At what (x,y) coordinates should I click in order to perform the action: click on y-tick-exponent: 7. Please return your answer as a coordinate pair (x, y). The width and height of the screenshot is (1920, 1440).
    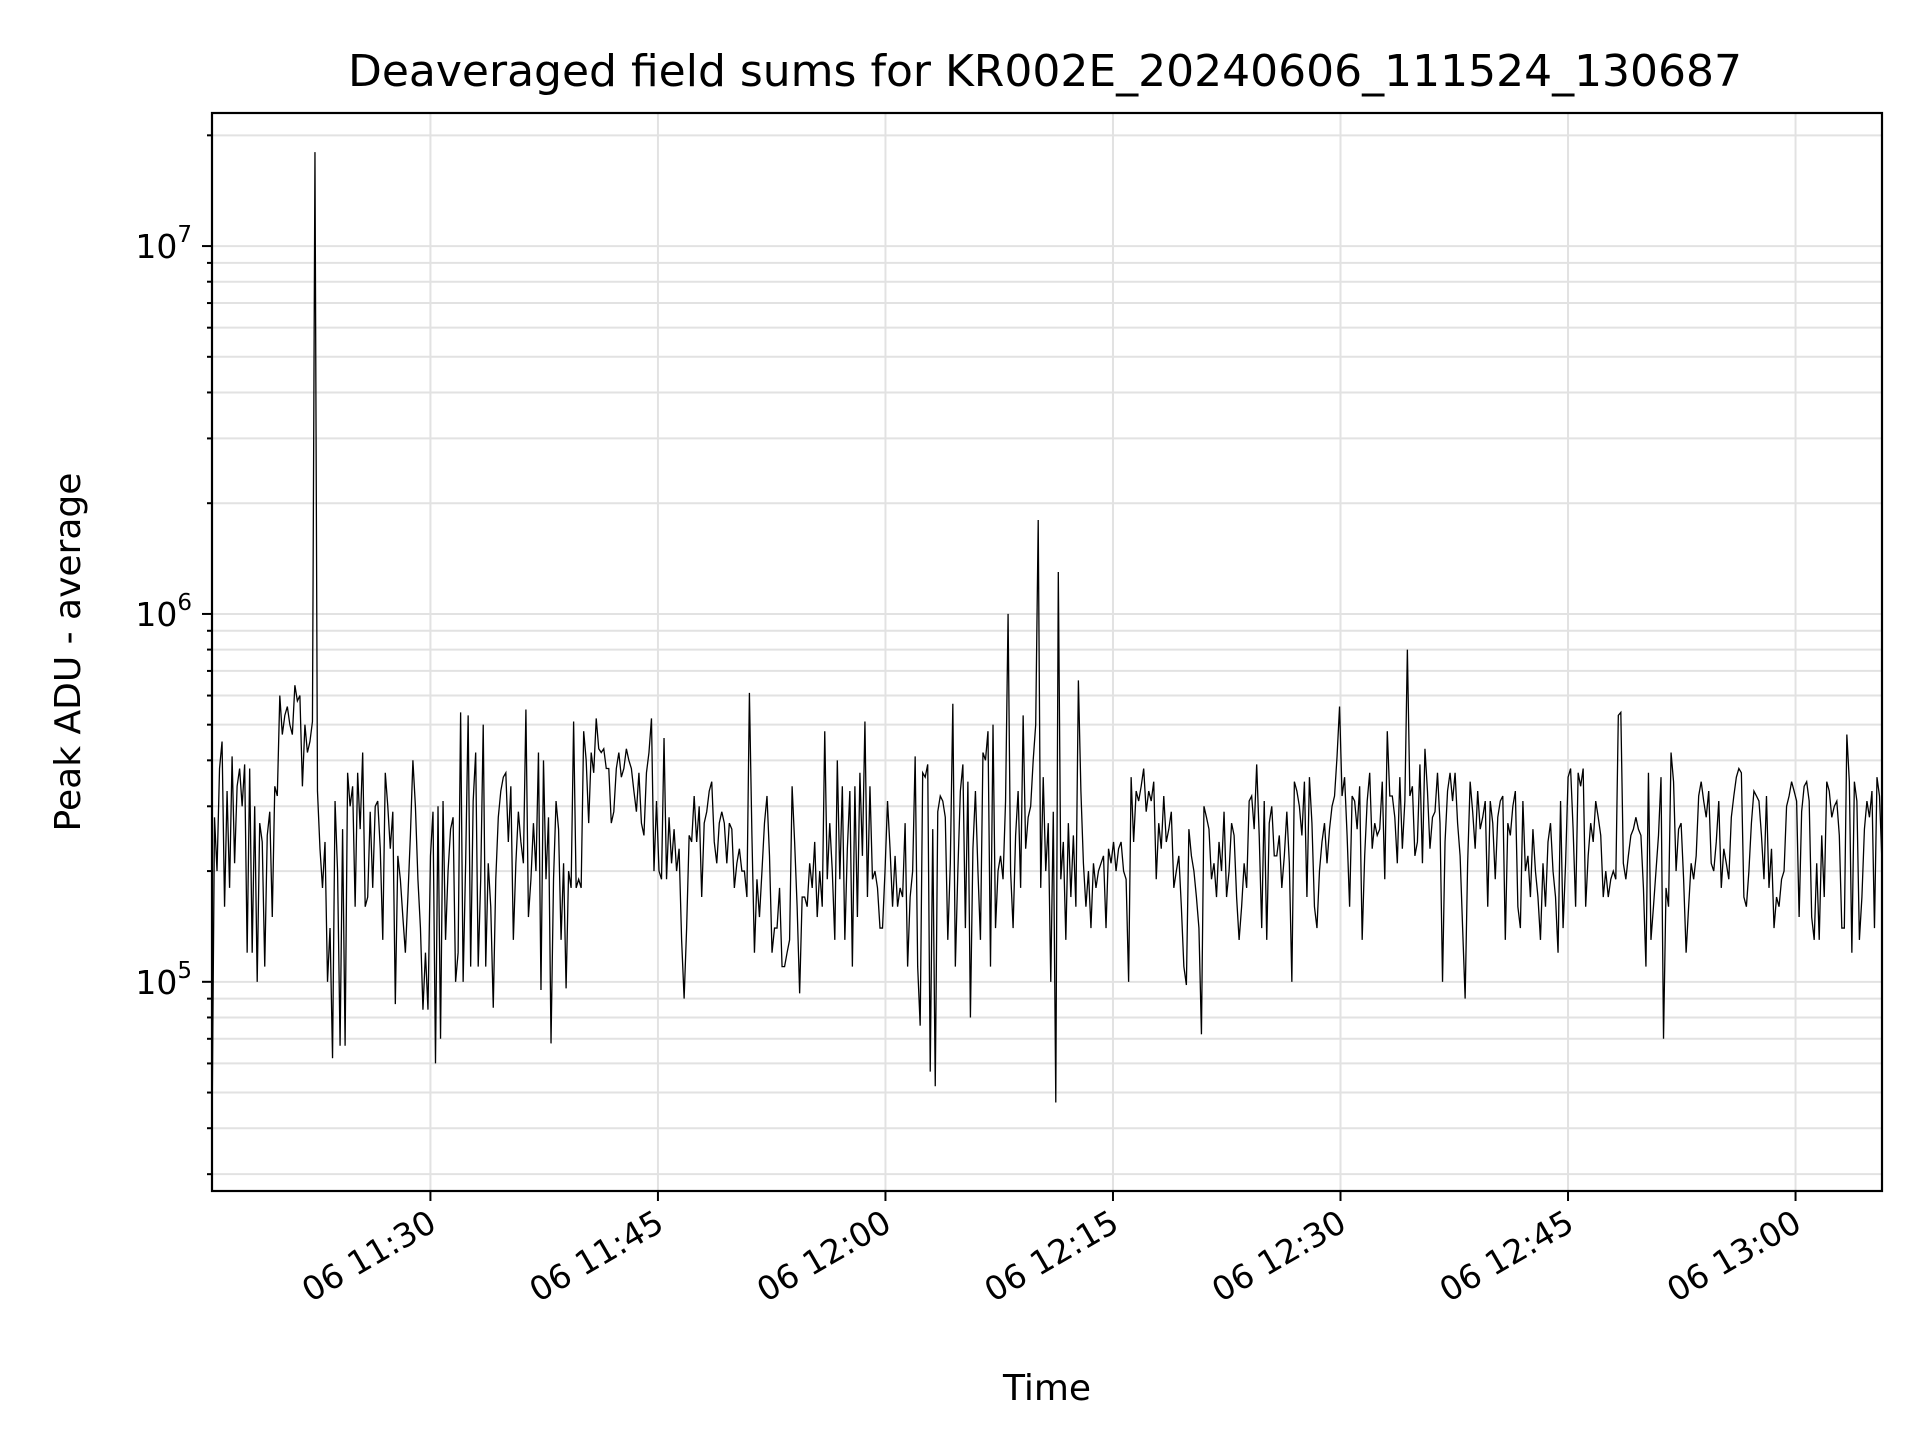
    Looking at the image, I should click on (184, 235).